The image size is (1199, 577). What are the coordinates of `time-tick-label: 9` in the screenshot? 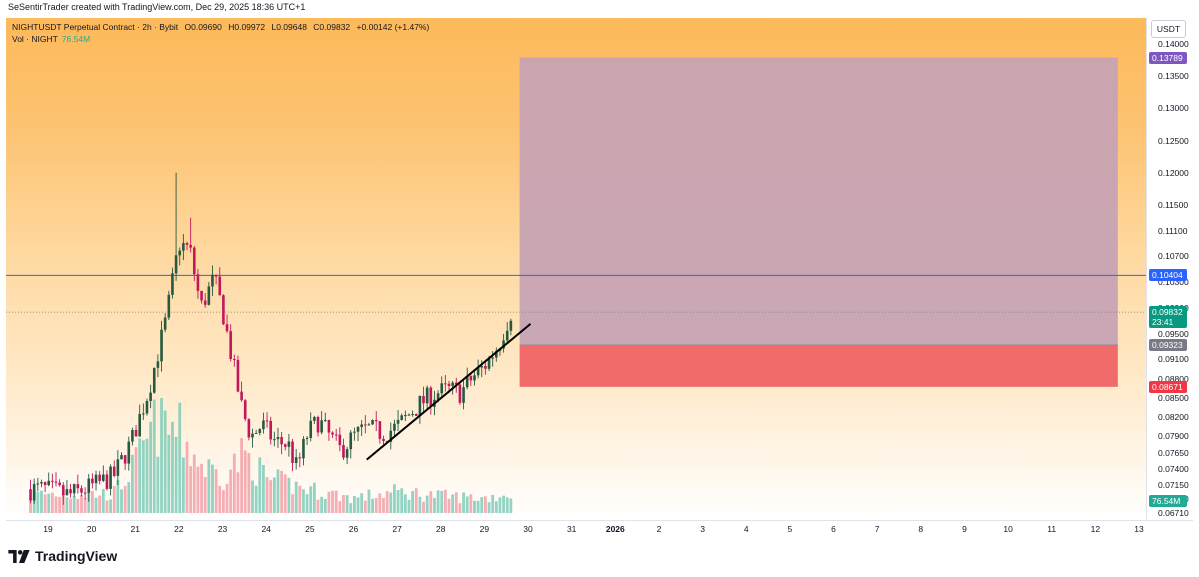 It's located at (964, 529).